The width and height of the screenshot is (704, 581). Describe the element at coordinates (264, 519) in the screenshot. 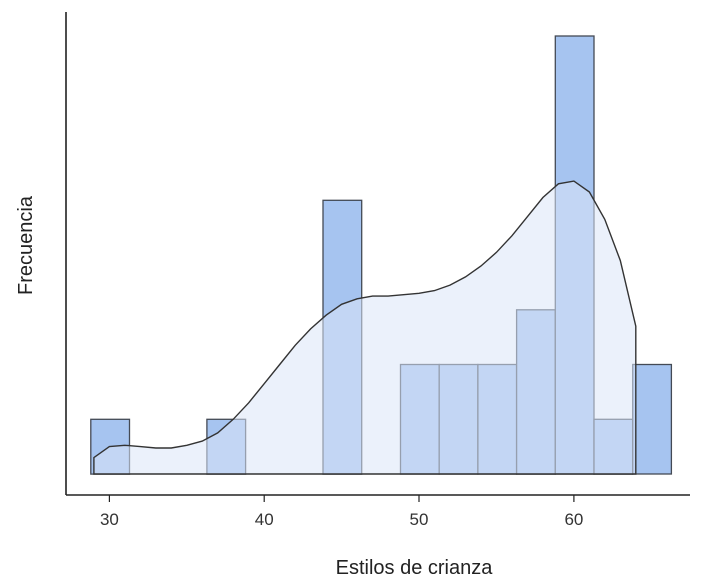

I see `x-tick-label-40: 40` at that location.